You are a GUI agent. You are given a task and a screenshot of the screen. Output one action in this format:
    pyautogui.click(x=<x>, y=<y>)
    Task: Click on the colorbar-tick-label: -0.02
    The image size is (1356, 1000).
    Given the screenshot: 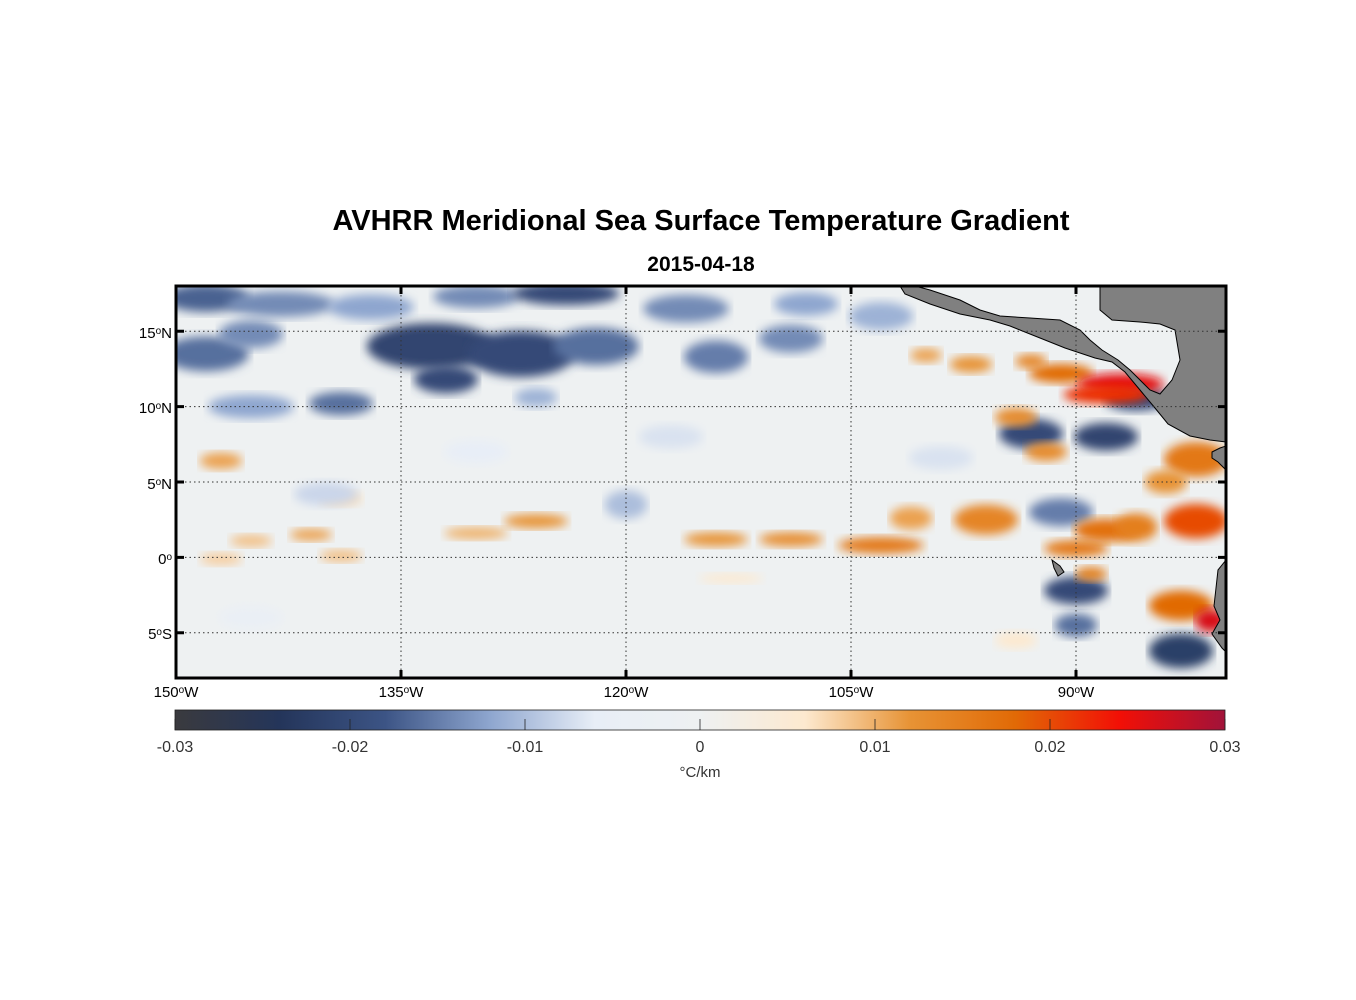 What is the action you would take?
    pyautogui.click(x=350, y=747)
    